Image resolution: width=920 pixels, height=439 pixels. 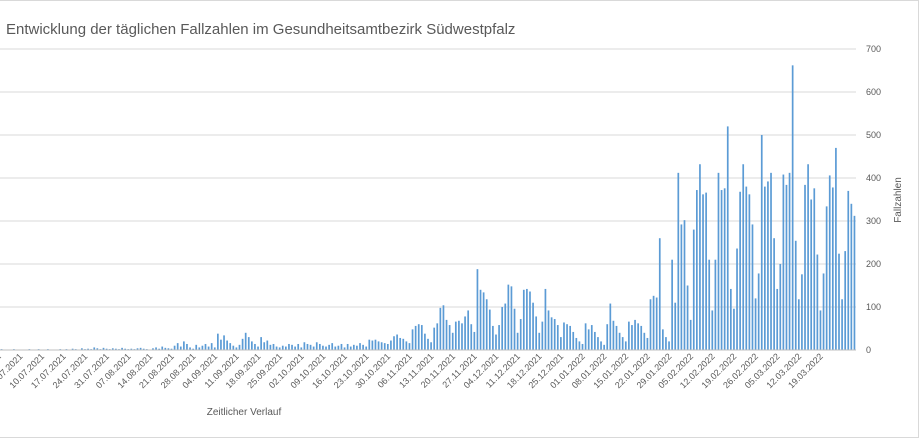 I want to click on y-tick-label: 300, so click(x=873, y=221).